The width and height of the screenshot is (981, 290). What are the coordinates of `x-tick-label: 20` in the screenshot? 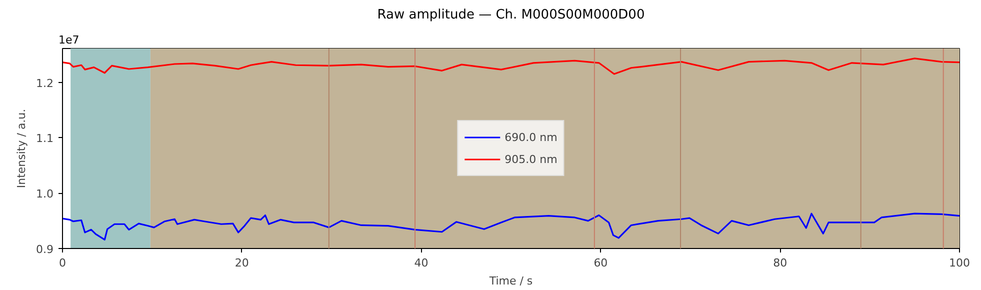 It's located at (241, 263).